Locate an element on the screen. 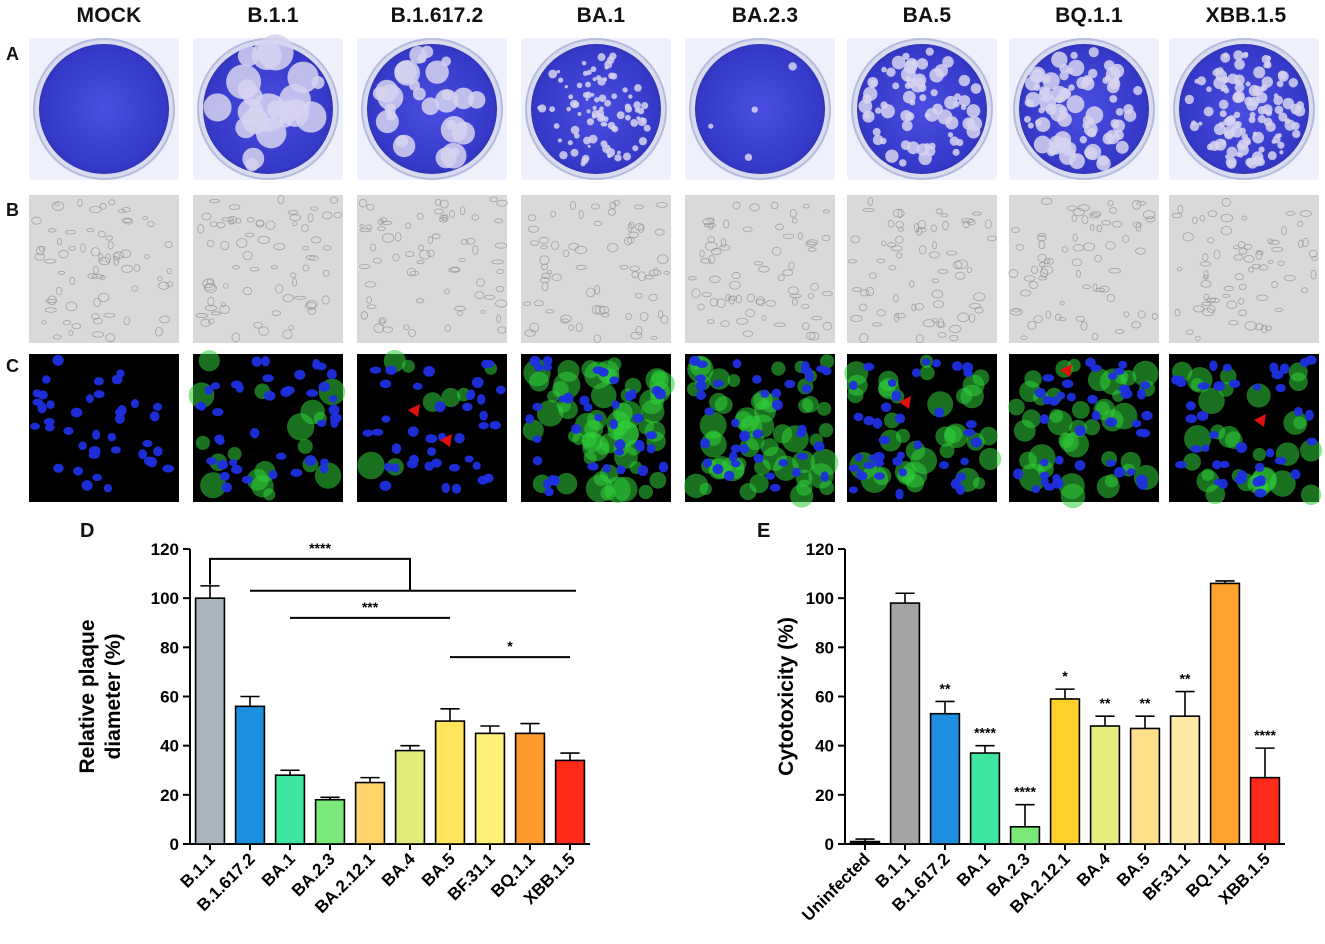 Image resolution: width=1325 pixels, height=944 pixels. column-header-b11: B.1.1 is located at coordinates (273, 15).